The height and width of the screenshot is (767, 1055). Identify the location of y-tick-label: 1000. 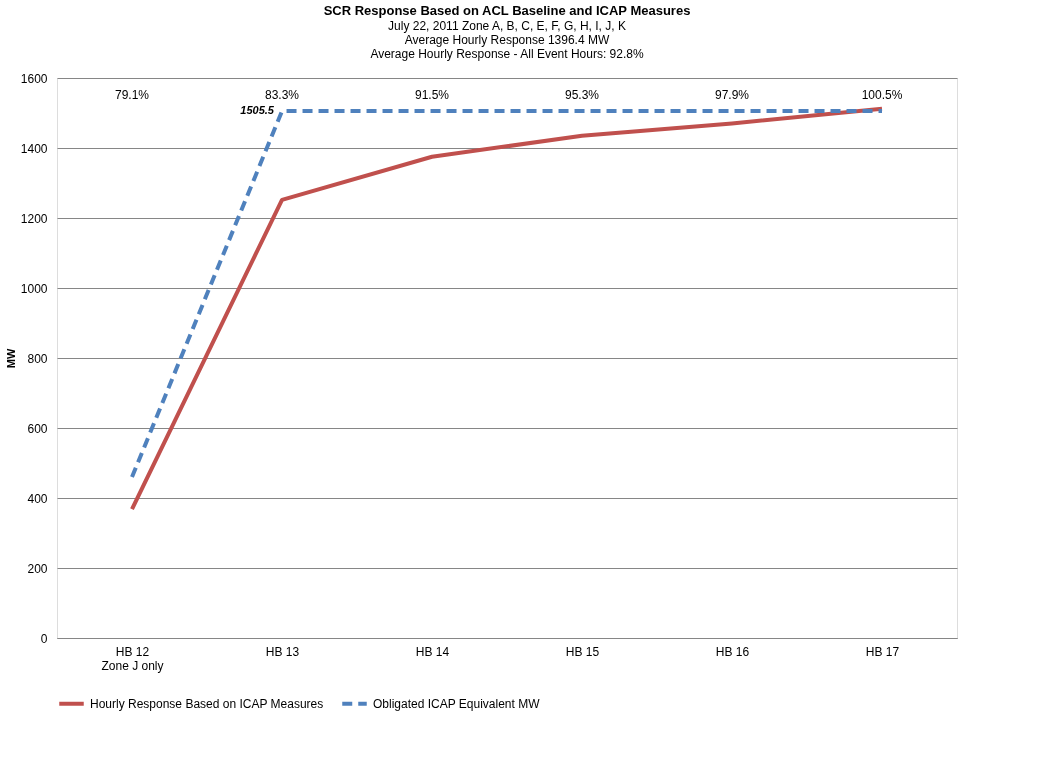
(34, 288).